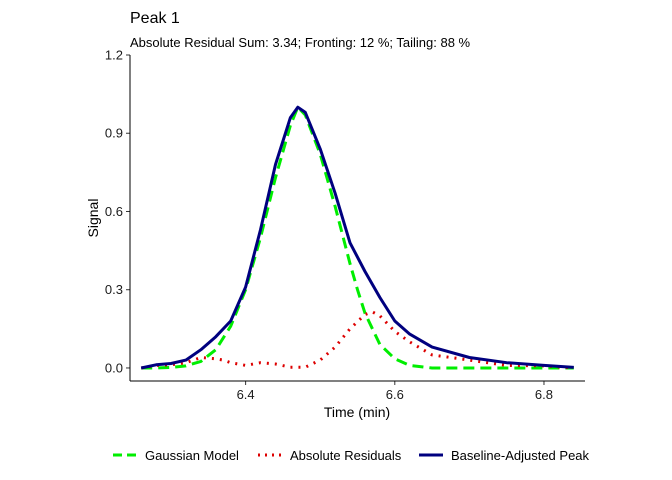 The width and height of the screenshot is (672, 480). I want to click on x-tick-label: 6.6, so click(395, 394).